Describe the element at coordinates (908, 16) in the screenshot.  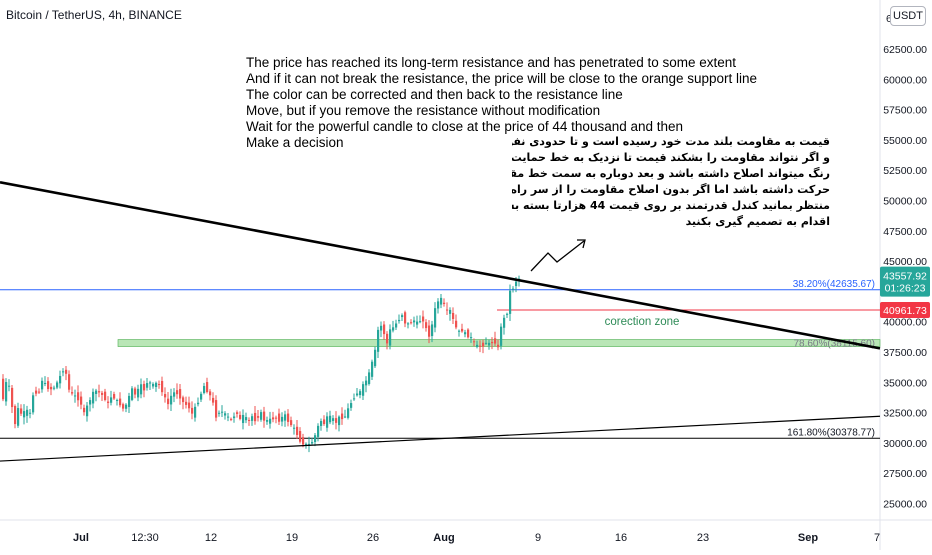
I see `currency-button: USDT` at that location.